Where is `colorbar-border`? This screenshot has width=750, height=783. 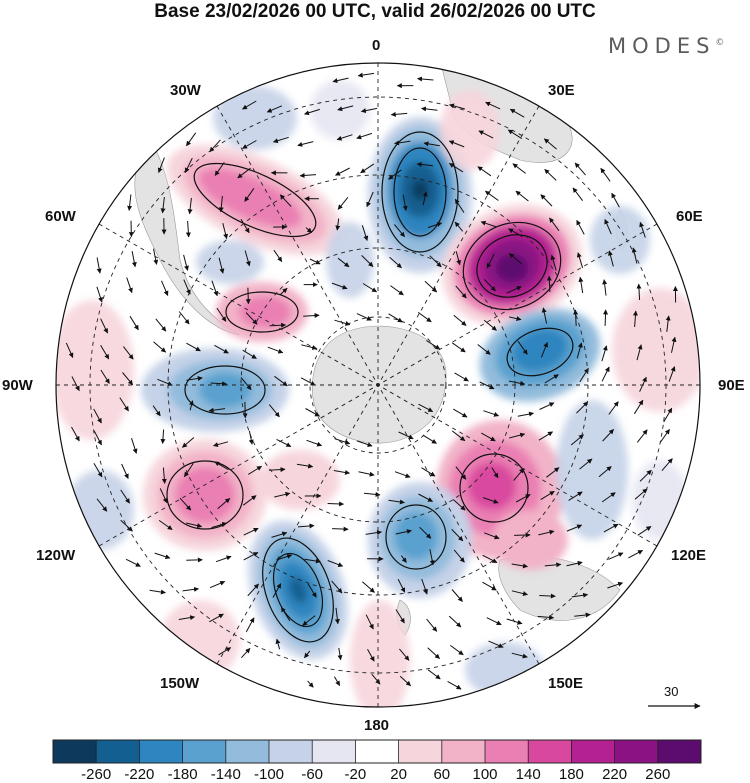 colorbar-border is located at coordinates (377, 751).